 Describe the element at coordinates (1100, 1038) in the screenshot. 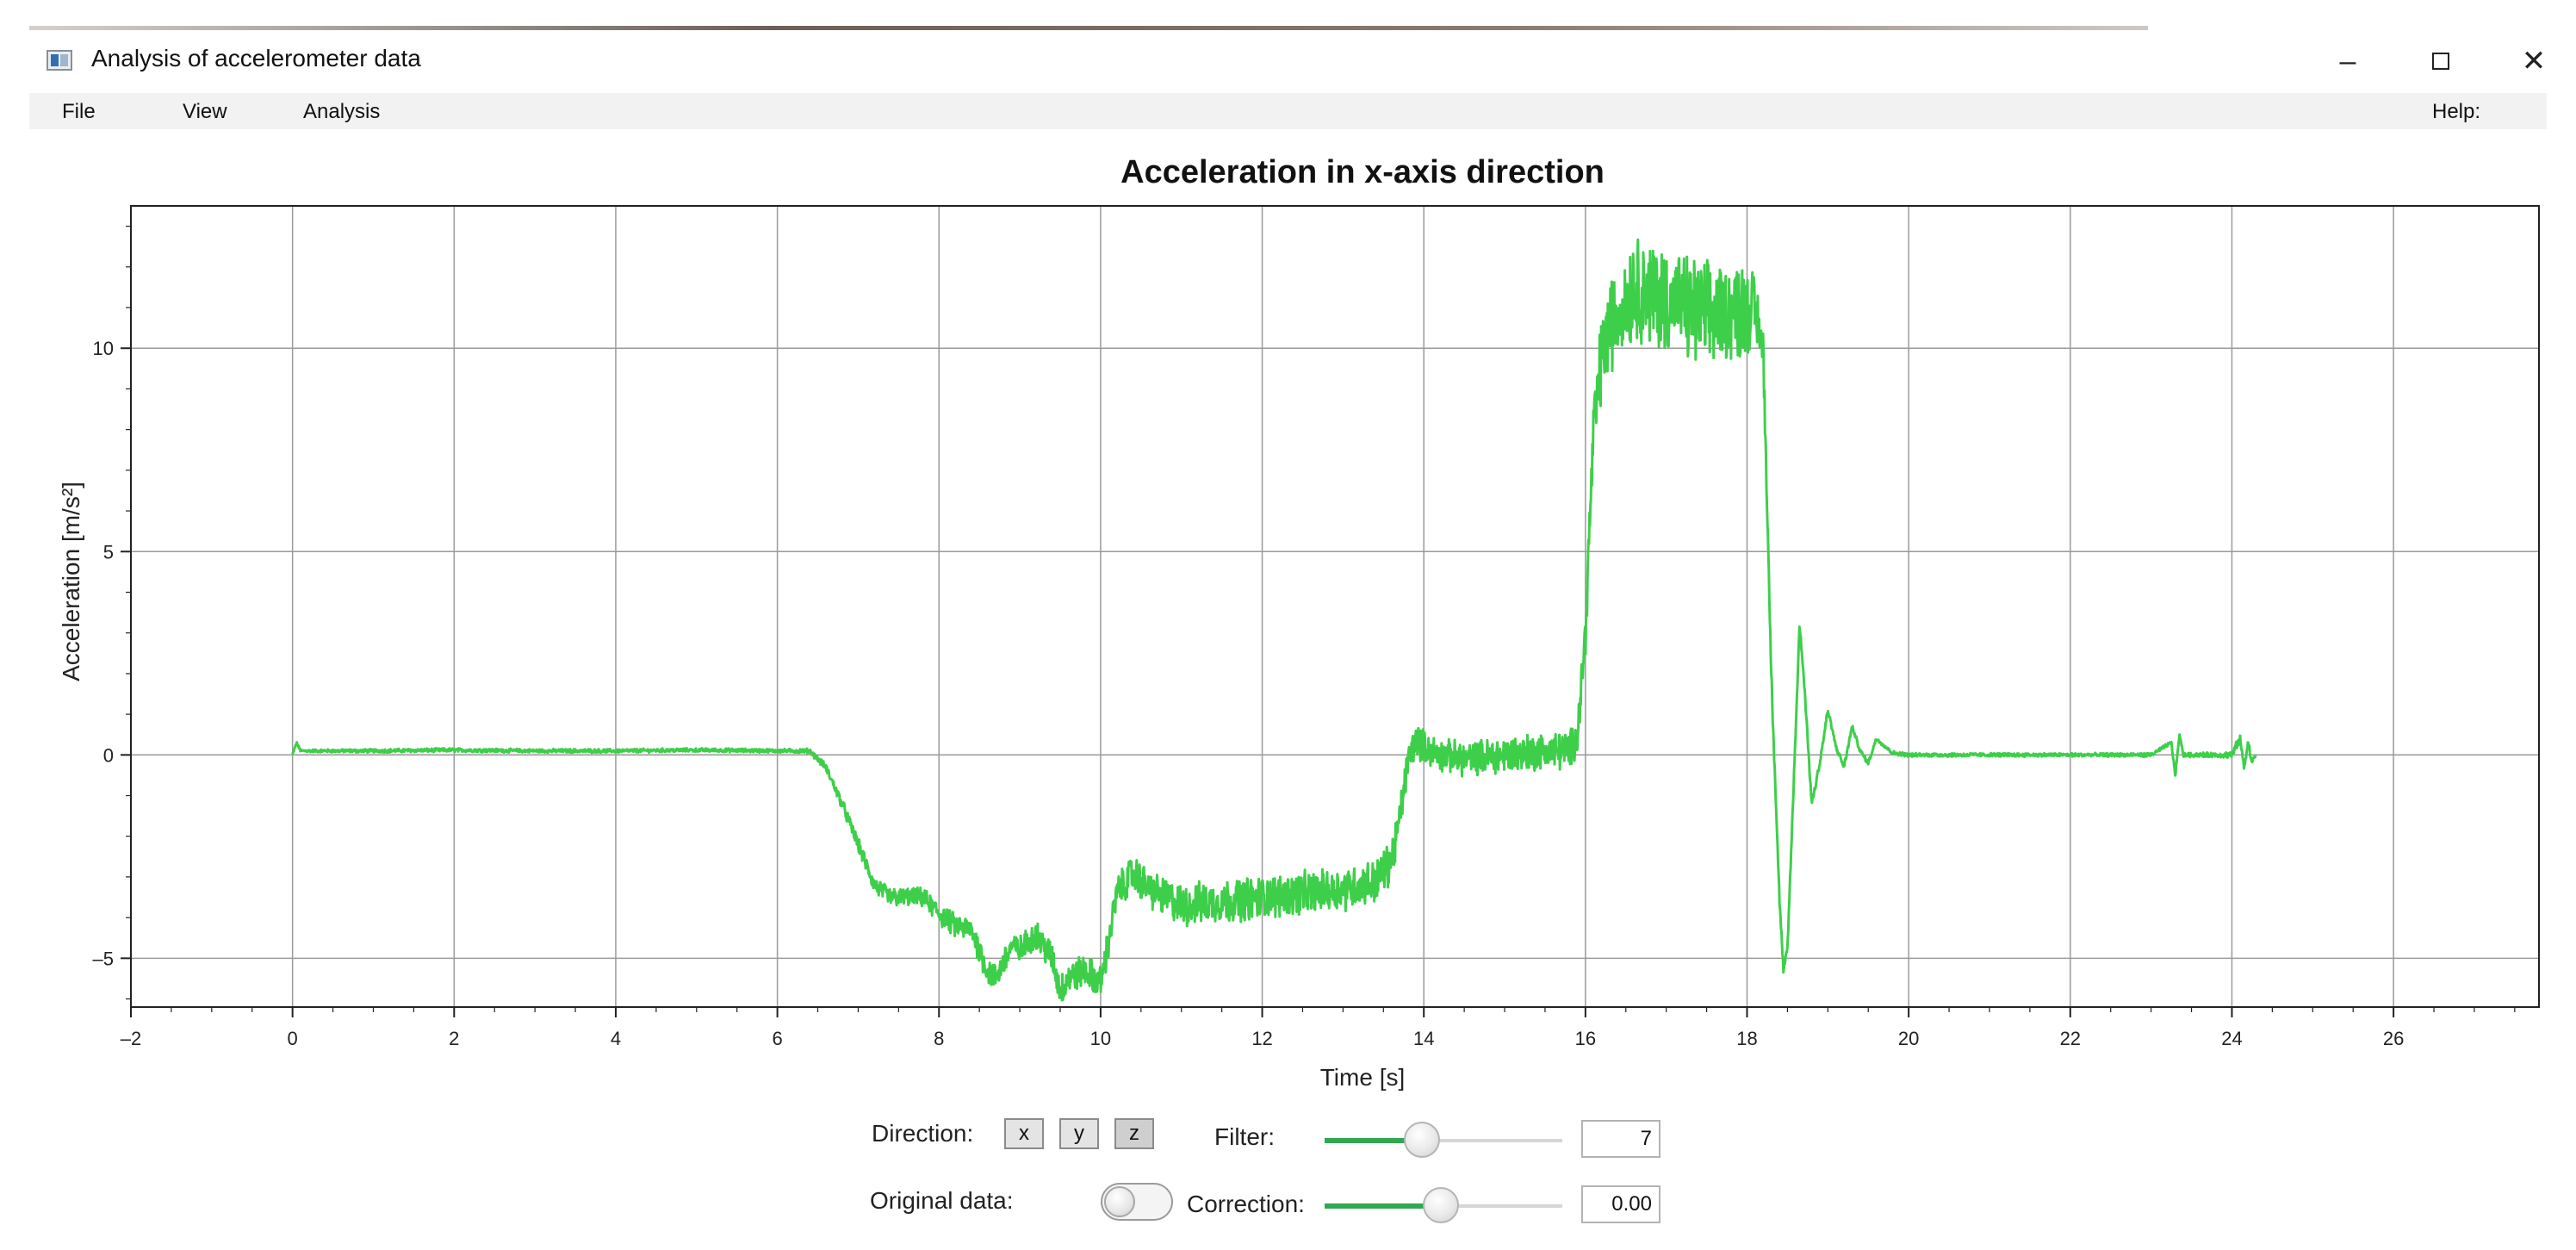

I see `x-tick-label: 10` at that location.